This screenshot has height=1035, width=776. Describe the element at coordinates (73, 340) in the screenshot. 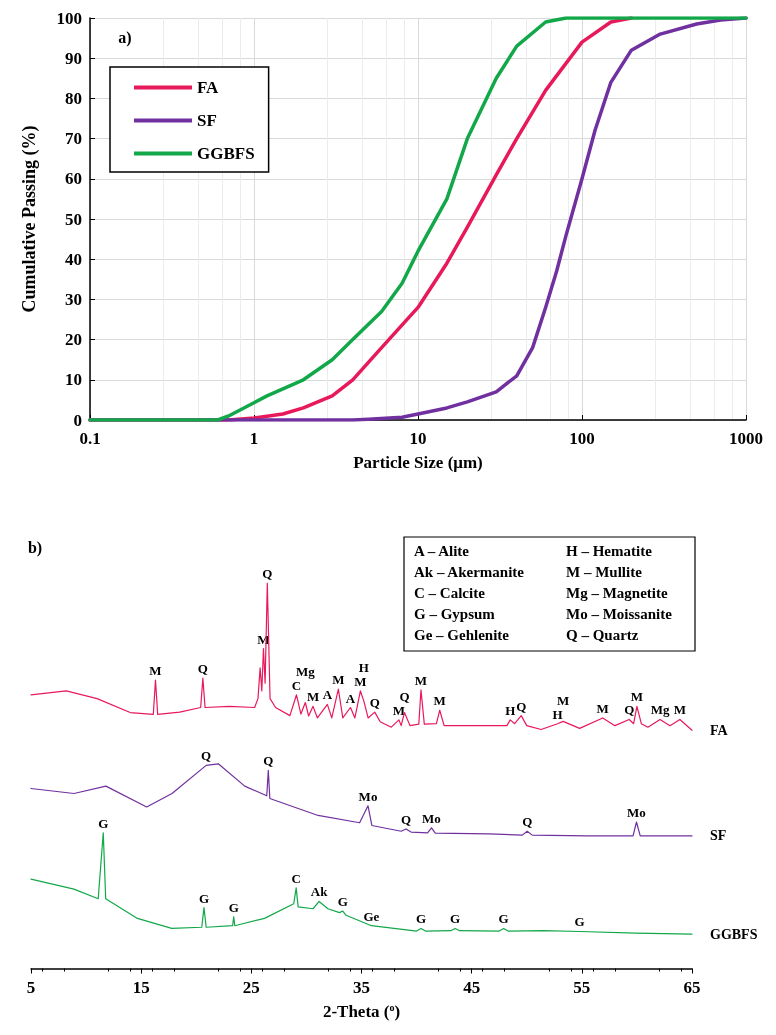

I see `y-tick-label: 20` at that location.